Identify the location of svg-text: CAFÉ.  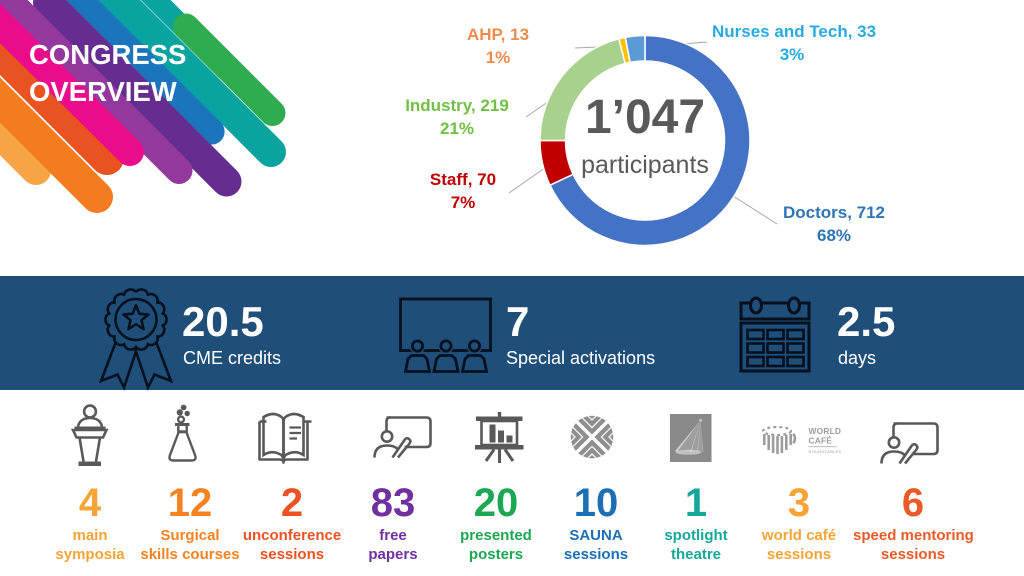
(821, 439).